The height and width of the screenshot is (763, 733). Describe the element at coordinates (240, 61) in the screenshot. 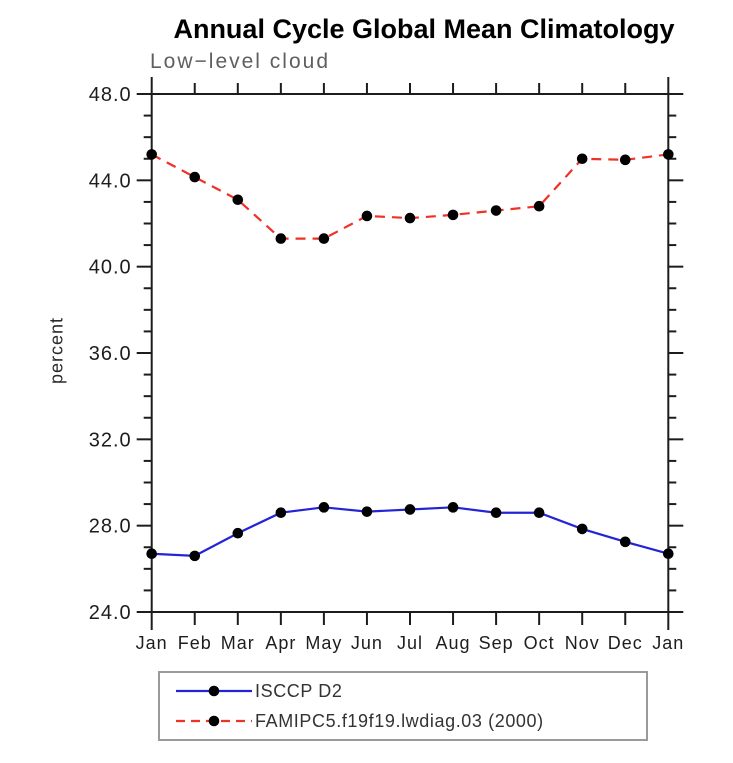

I see `chart-subtitle: Low−level cloud` at that location.